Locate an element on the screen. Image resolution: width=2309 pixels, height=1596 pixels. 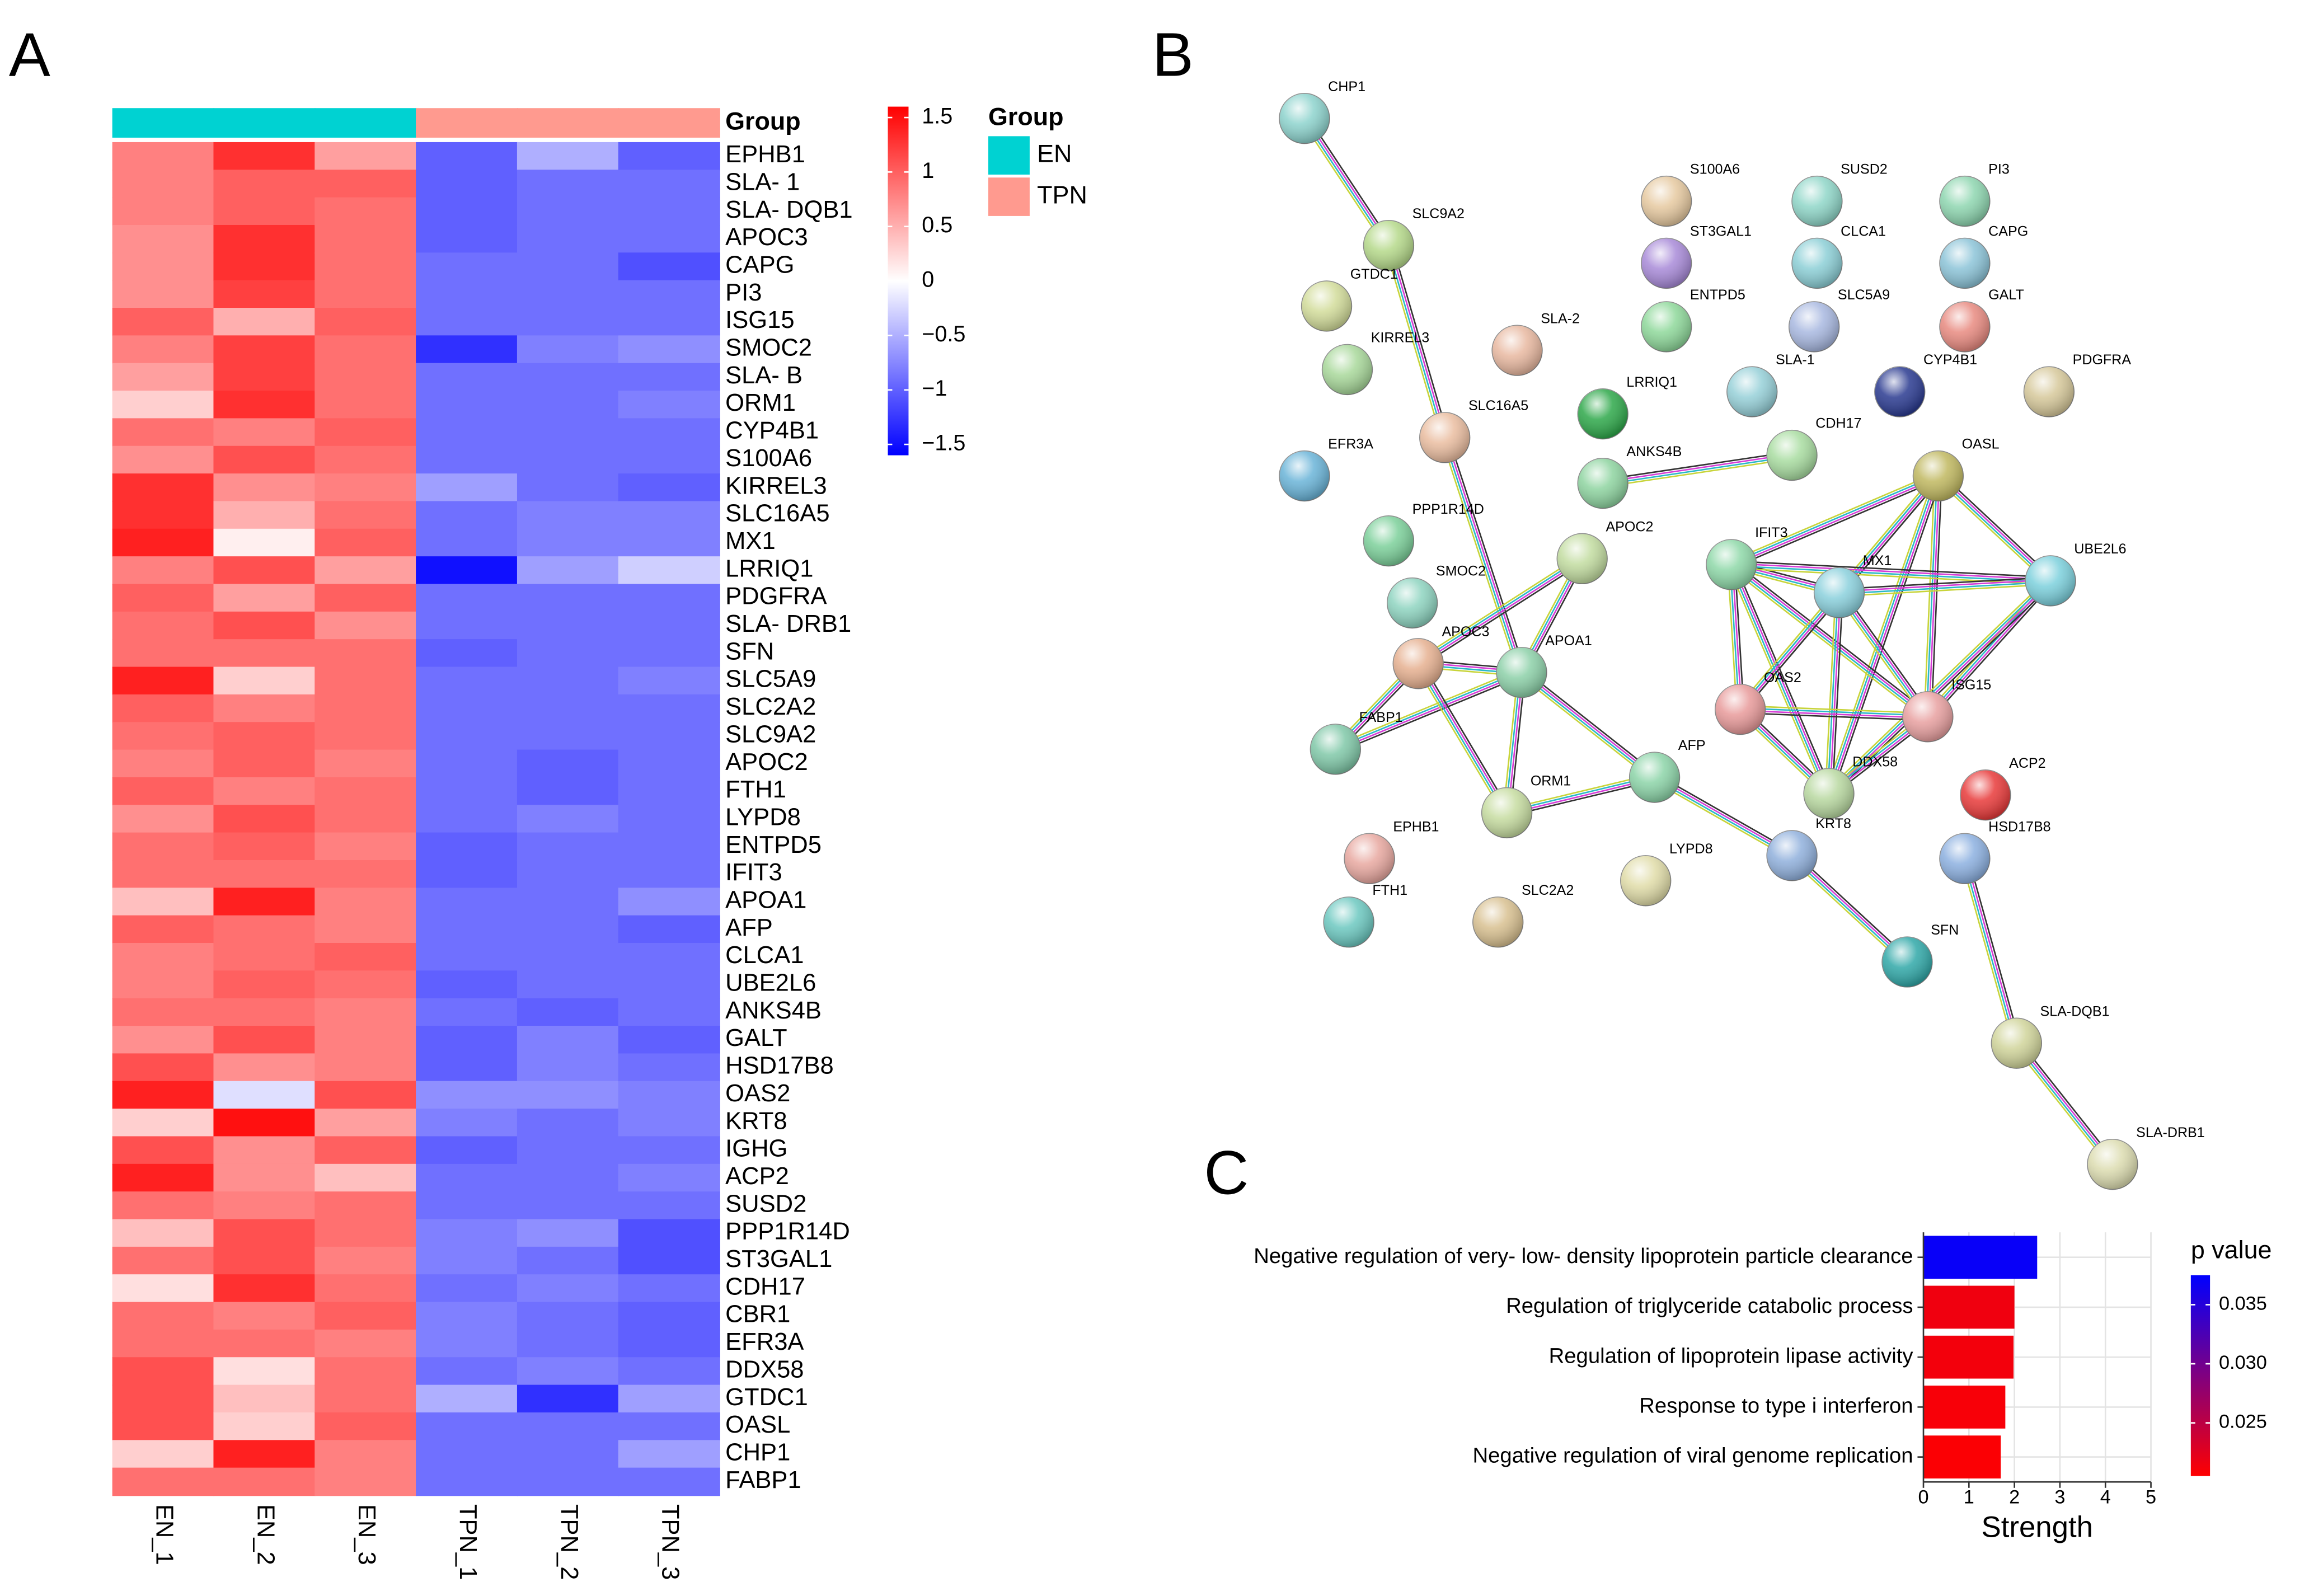
row-label: KRT8 is located at coordinates (756, 1120).